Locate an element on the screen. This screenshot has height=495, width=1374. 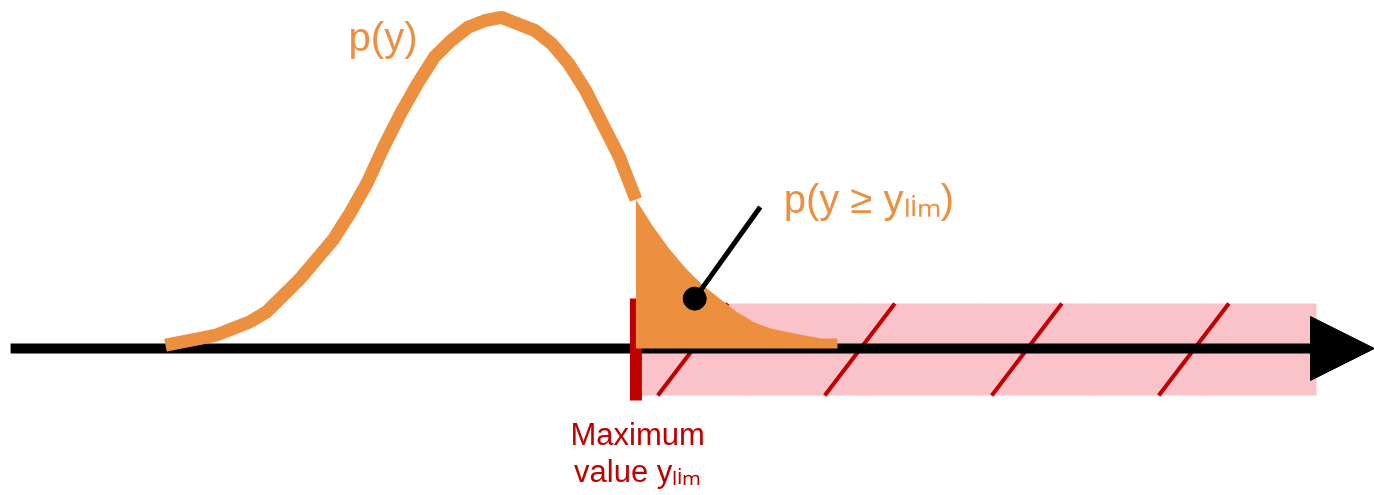
text: p(y ≥ yₗᵢₘ) is located at coordinates (869, 199).